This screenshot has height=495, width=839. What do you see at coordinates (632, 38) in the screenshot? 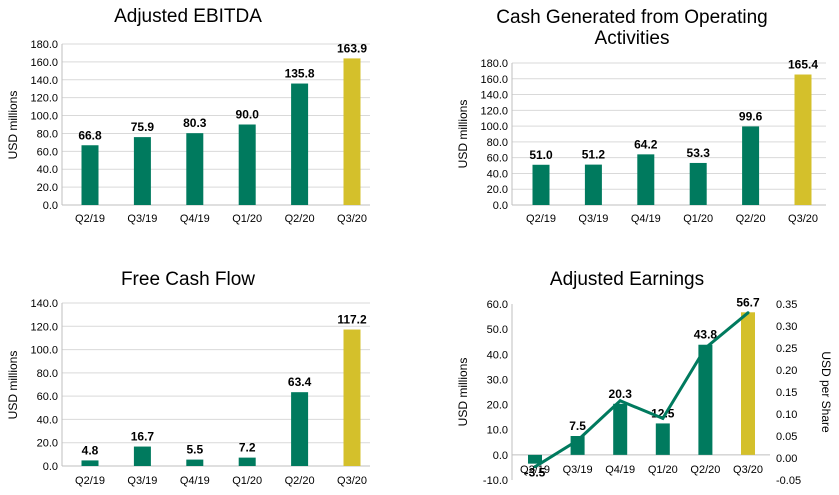
I see `chart-title-line: Activities` at bounding box center [632, 38].